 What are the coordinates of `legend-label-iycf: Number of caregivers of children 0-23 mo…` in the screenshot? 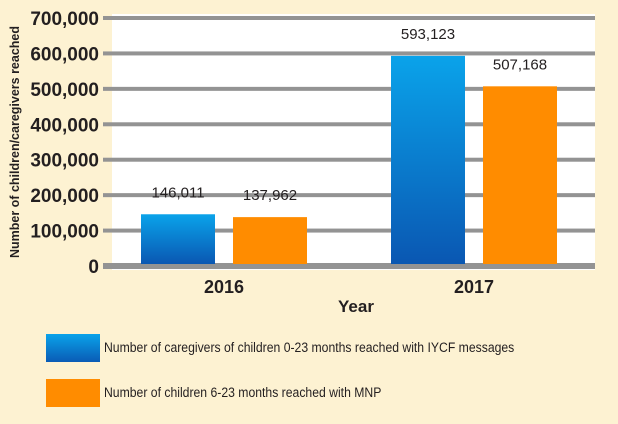 It's located at (309, 348).